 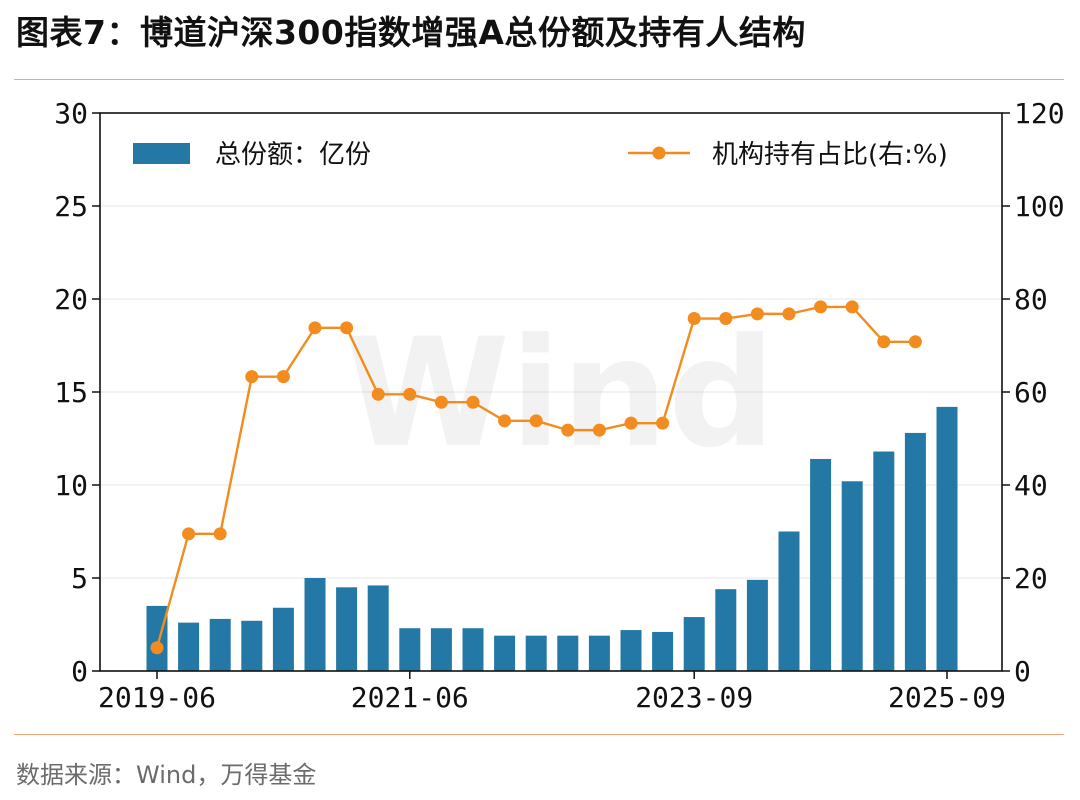 What do you see at coordinates (539, 734) in the screenshot?
I see `bottom-divider` at bounding box center [539, 734].